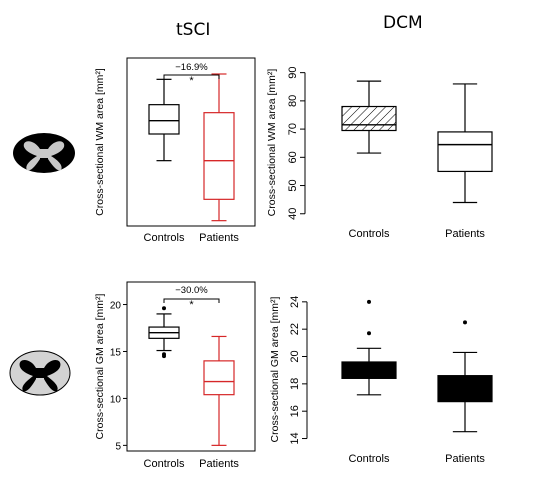 The height and width of the screenshot is (480, 550). Describe the element at coordinates (369, 382) in the screenshot. I see `dcm_gm-box-controls: Controls` at that location.